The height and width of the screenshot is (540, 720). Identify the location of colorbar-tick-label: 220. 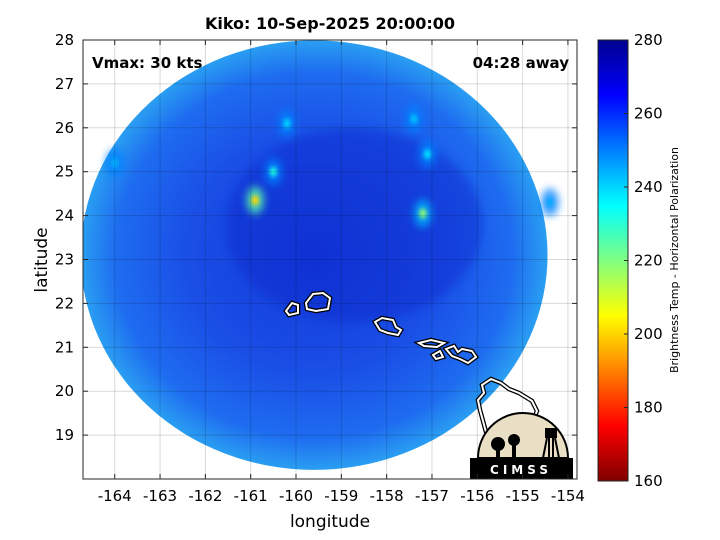
(648, 261).